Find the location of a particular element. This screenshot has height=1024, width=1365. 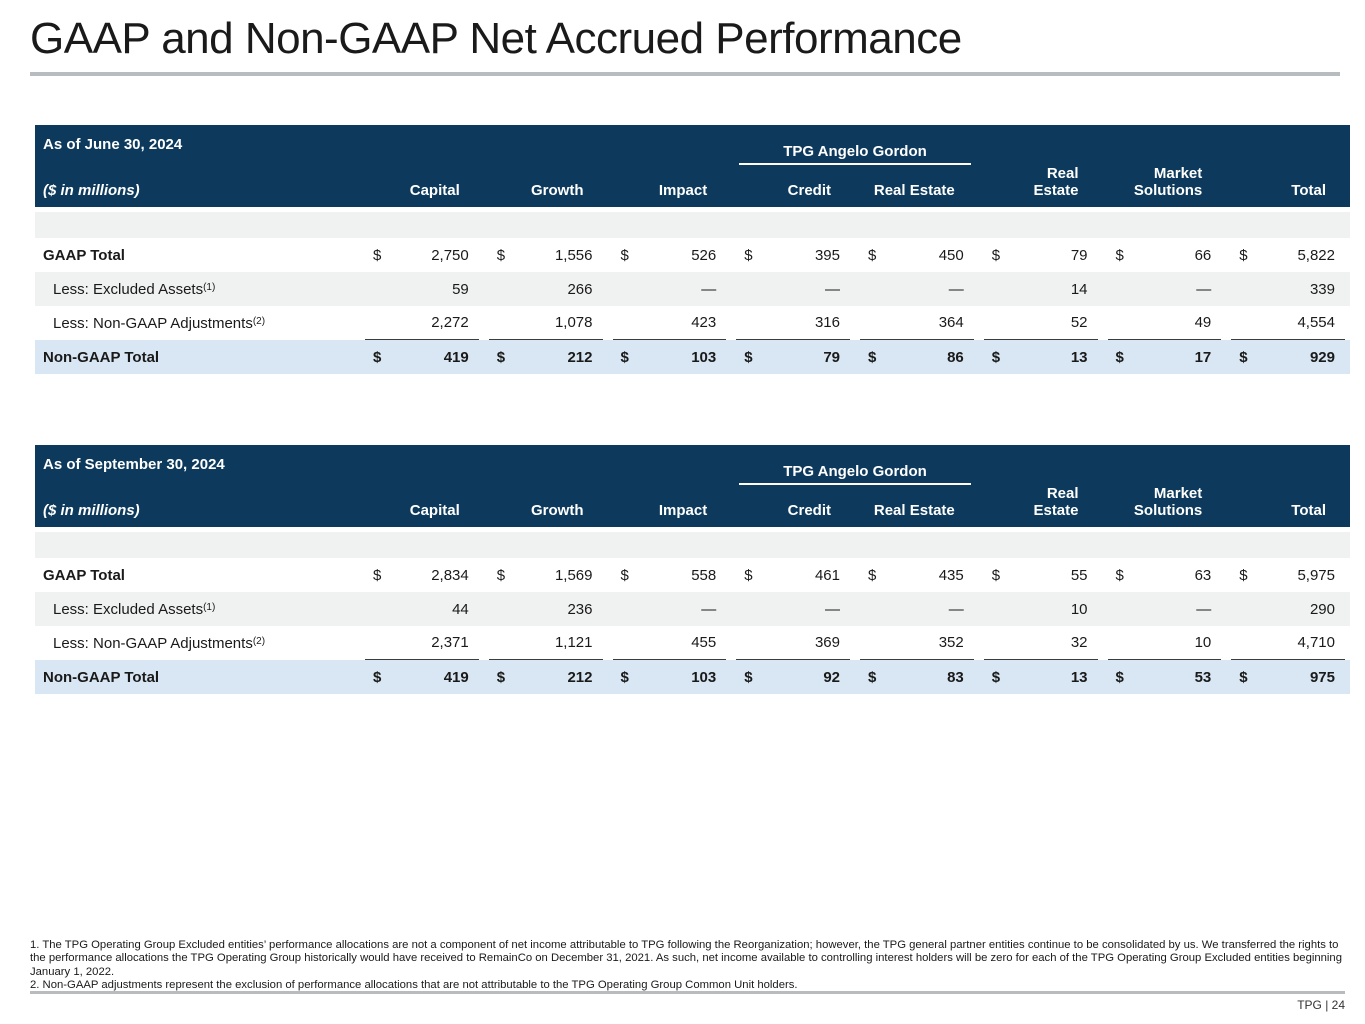

value-cell: 4,554 is located at coordinates (1288, 323).